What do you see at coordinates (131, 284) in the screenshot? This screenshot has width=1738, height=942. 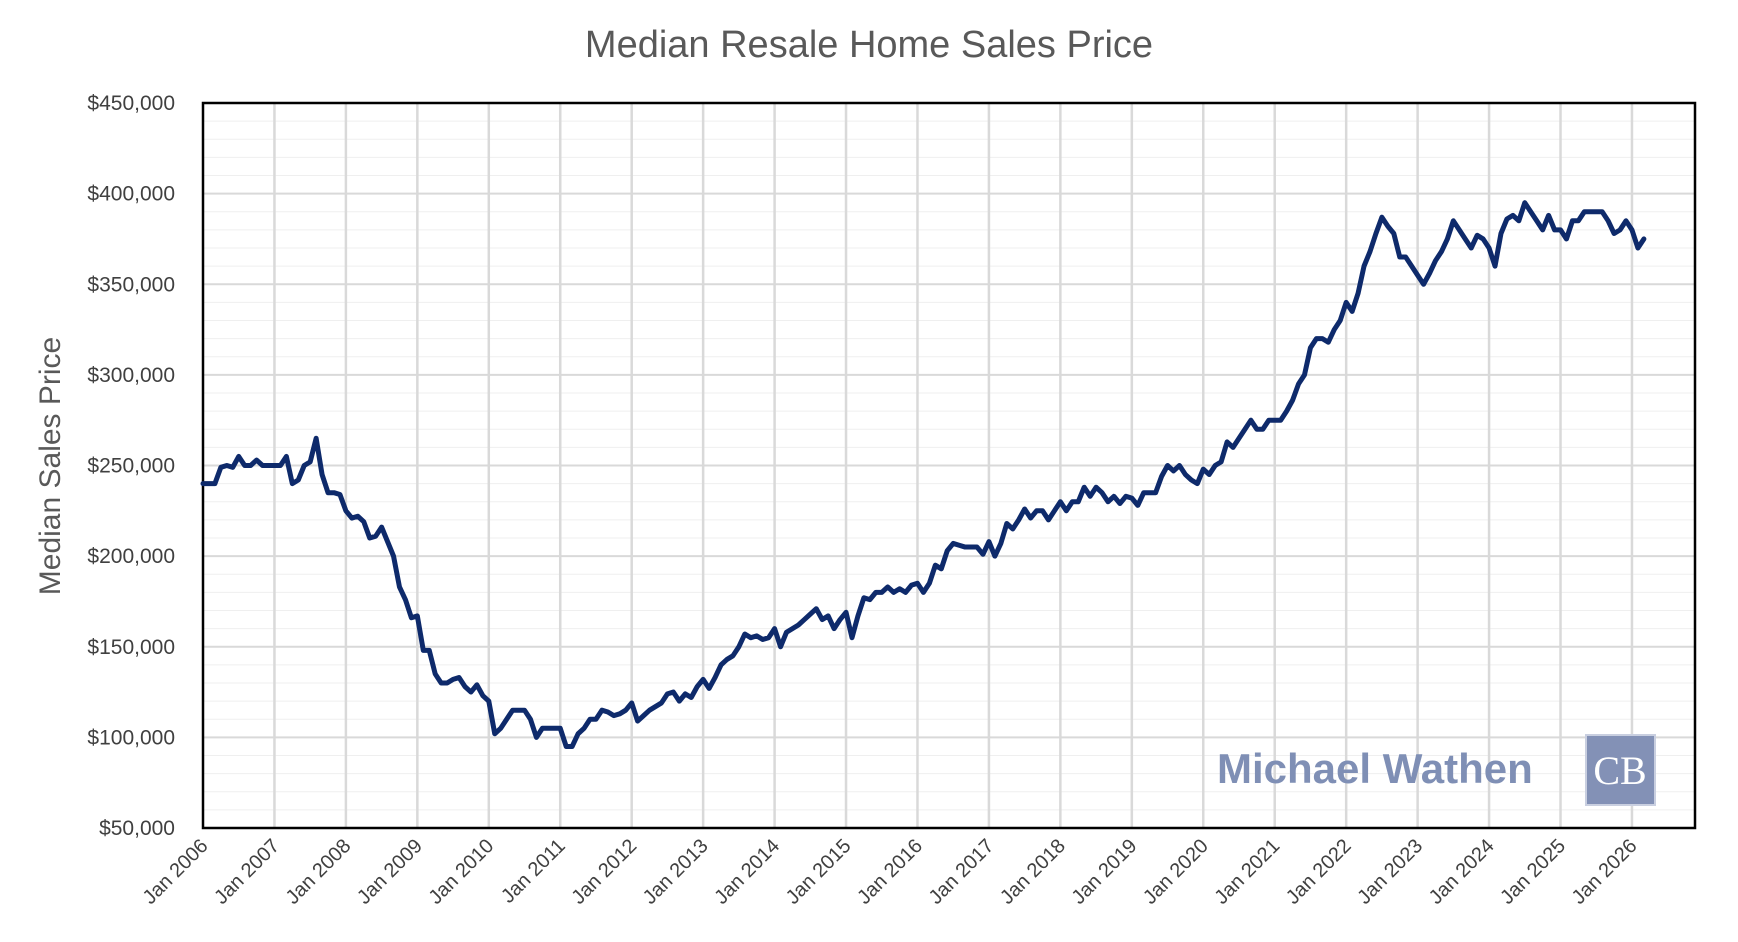 I see `y-tick-label: $350,000` at bounding box center [131, 284].